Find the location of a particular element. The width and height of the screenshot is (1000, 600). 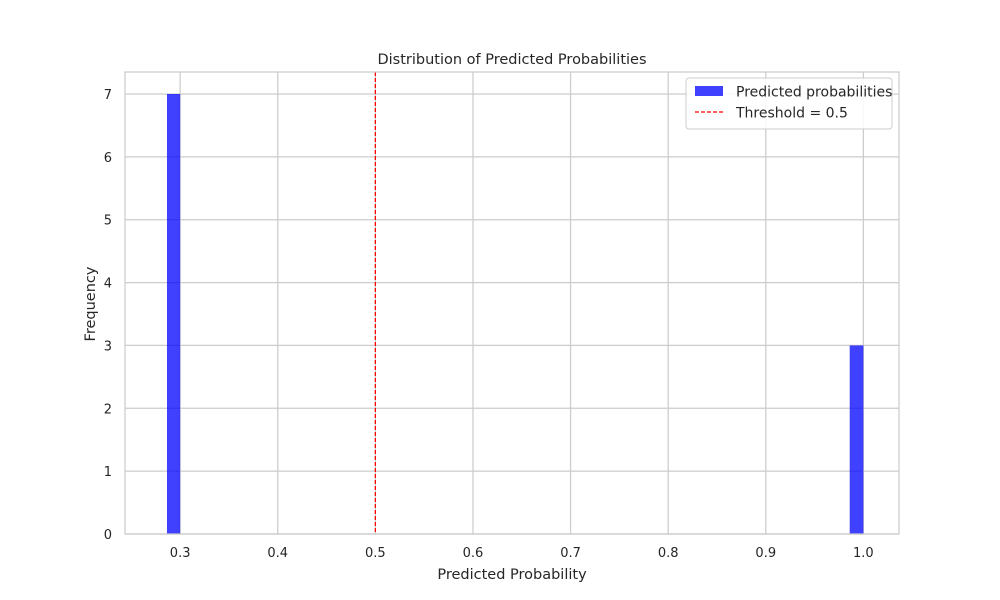

legend: Predicted probabilities Threshold = 0.5 is located at coordinates (789, 103).